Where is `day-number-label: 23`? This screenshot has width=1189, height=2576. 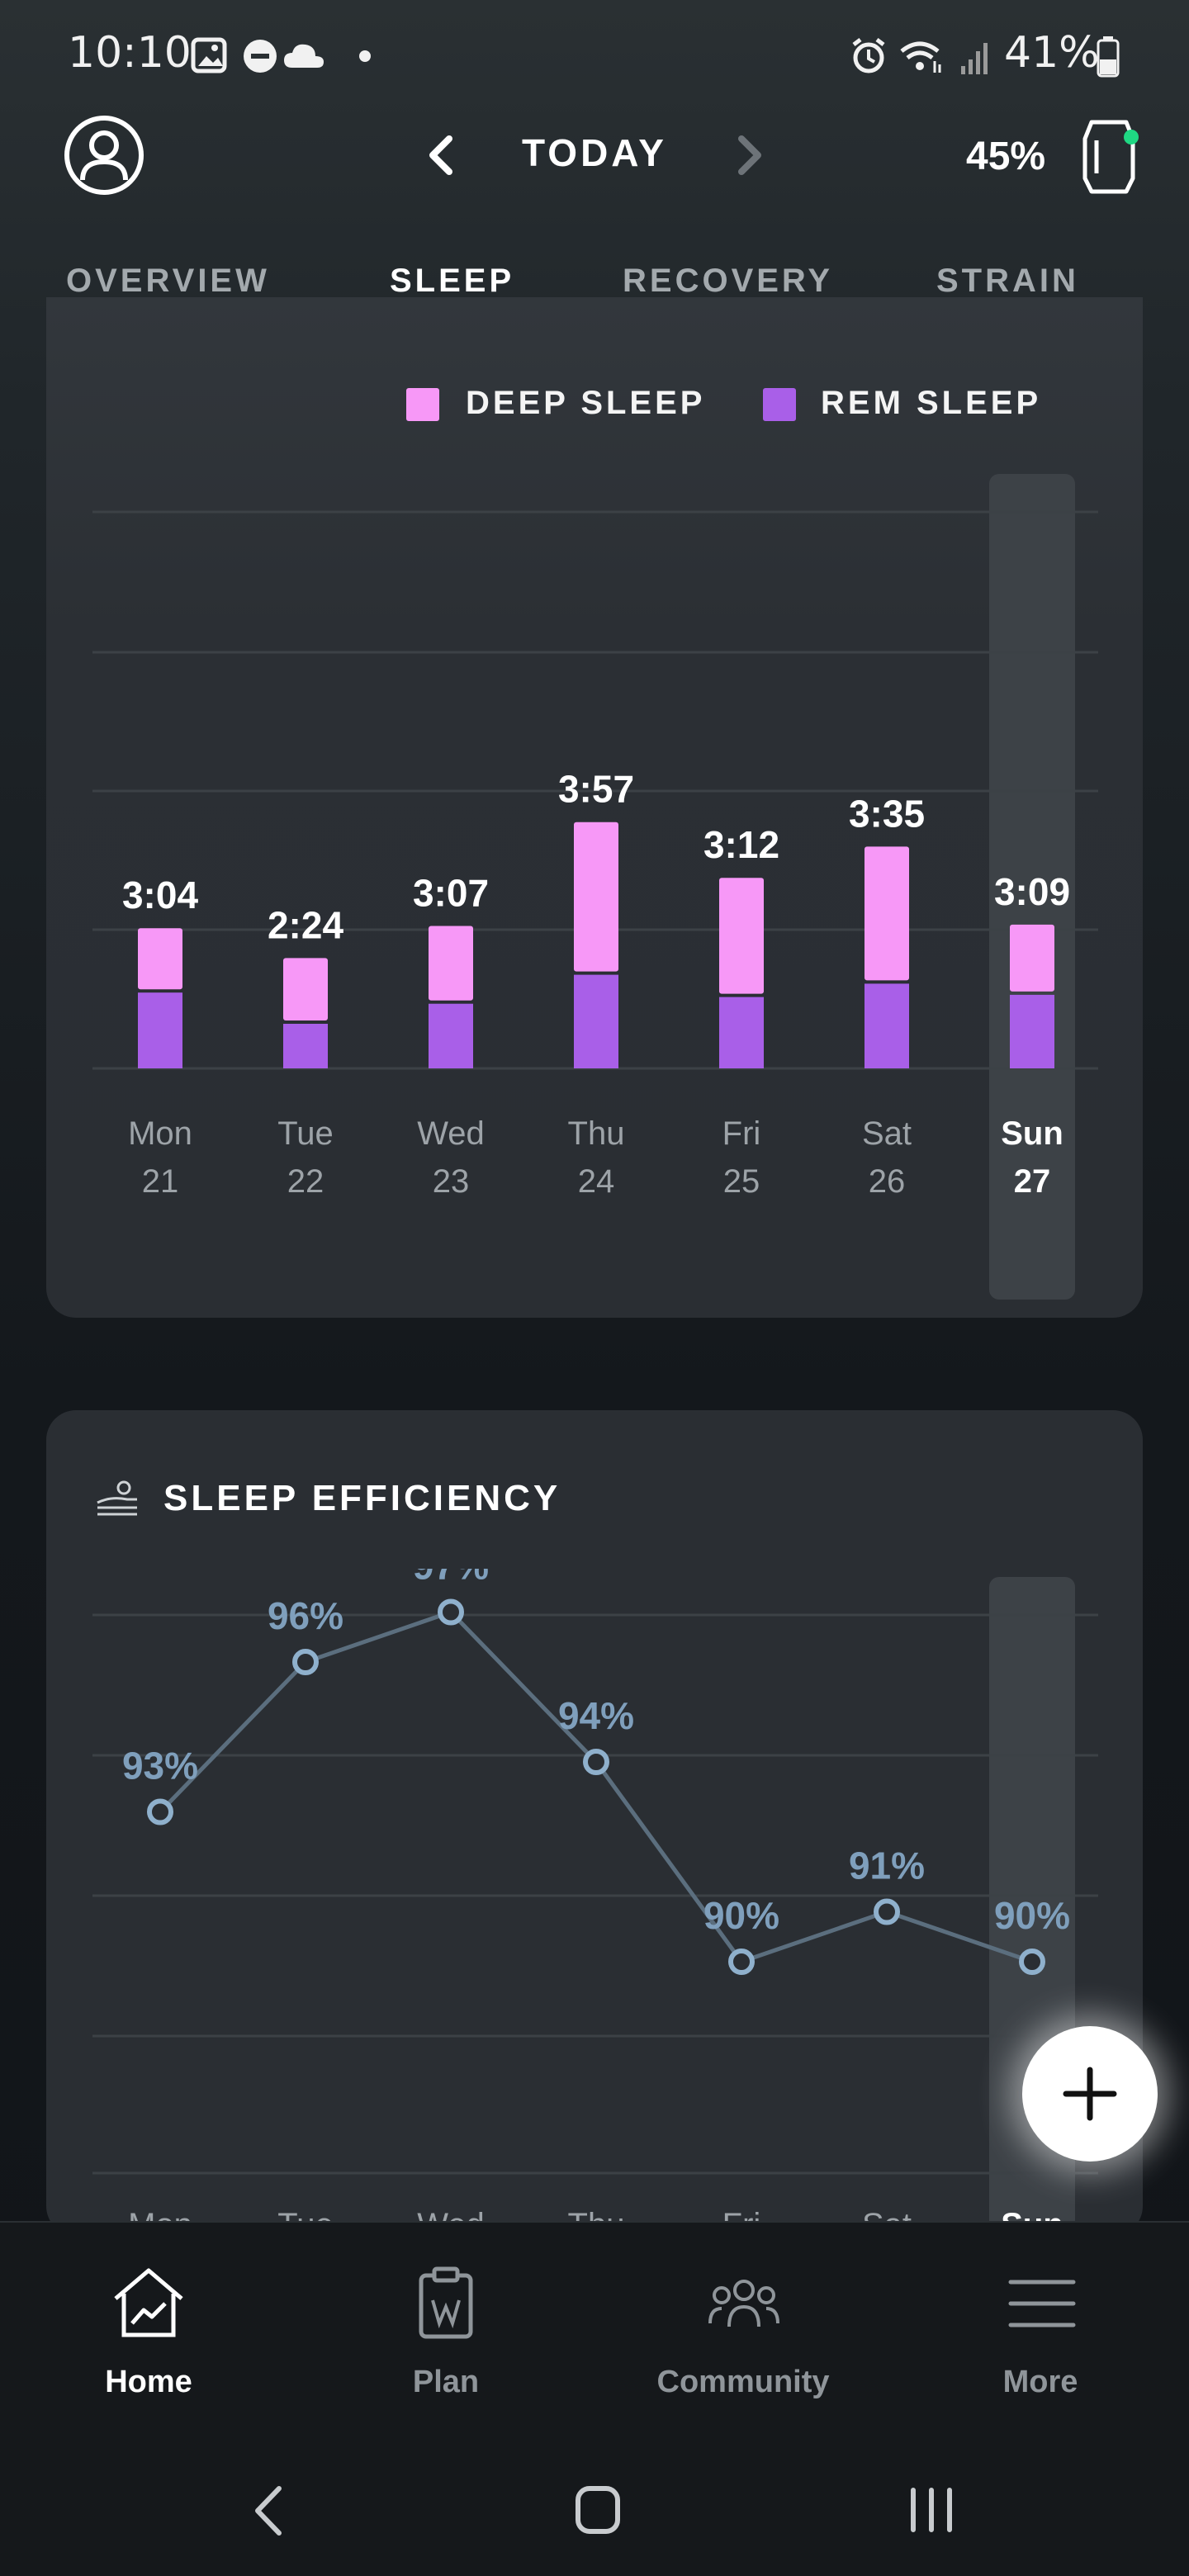 day-number-label: 23 is located at coordinates (451, 1181).